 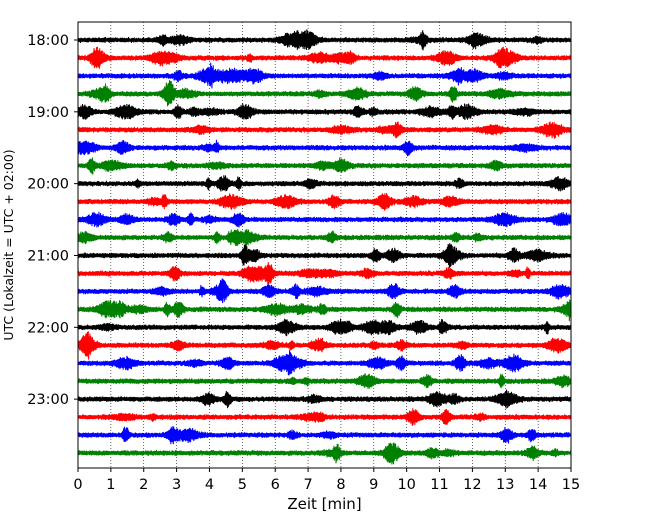 What do you see at coordinates (571, 485) in the screenshot?
I see `x-tick-label: 15` at bounding box center [571, 485].